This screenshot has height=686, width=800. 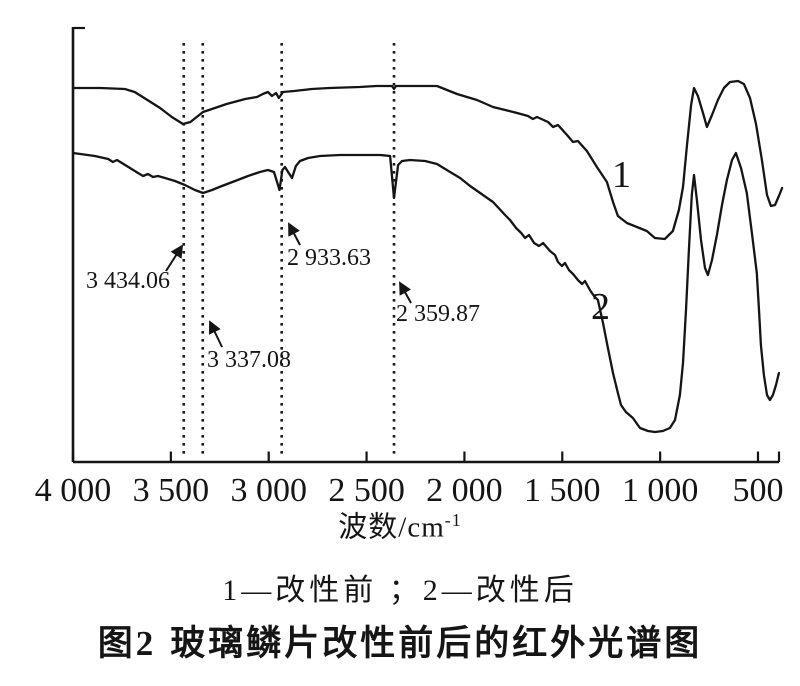 I want to click on x-tick-label: 1 000, so click(x=660, y=490).